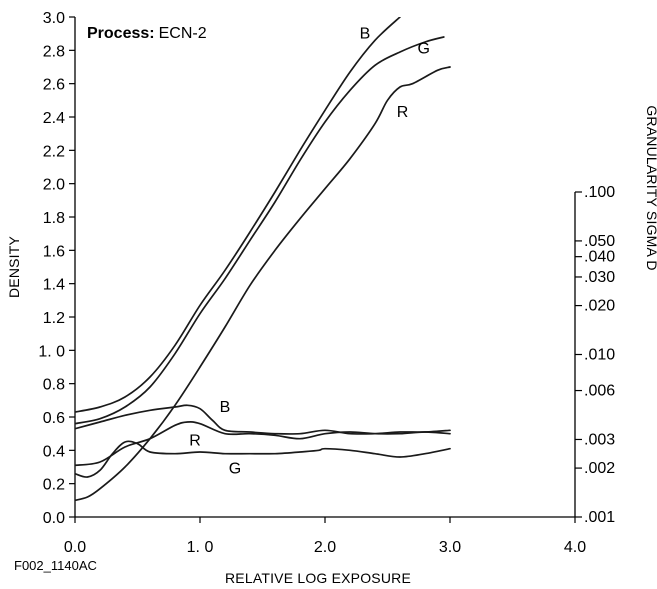 This screenshot has height=589, width=657. I want to click on y-tick-label: 2.4, so click(54, 118).